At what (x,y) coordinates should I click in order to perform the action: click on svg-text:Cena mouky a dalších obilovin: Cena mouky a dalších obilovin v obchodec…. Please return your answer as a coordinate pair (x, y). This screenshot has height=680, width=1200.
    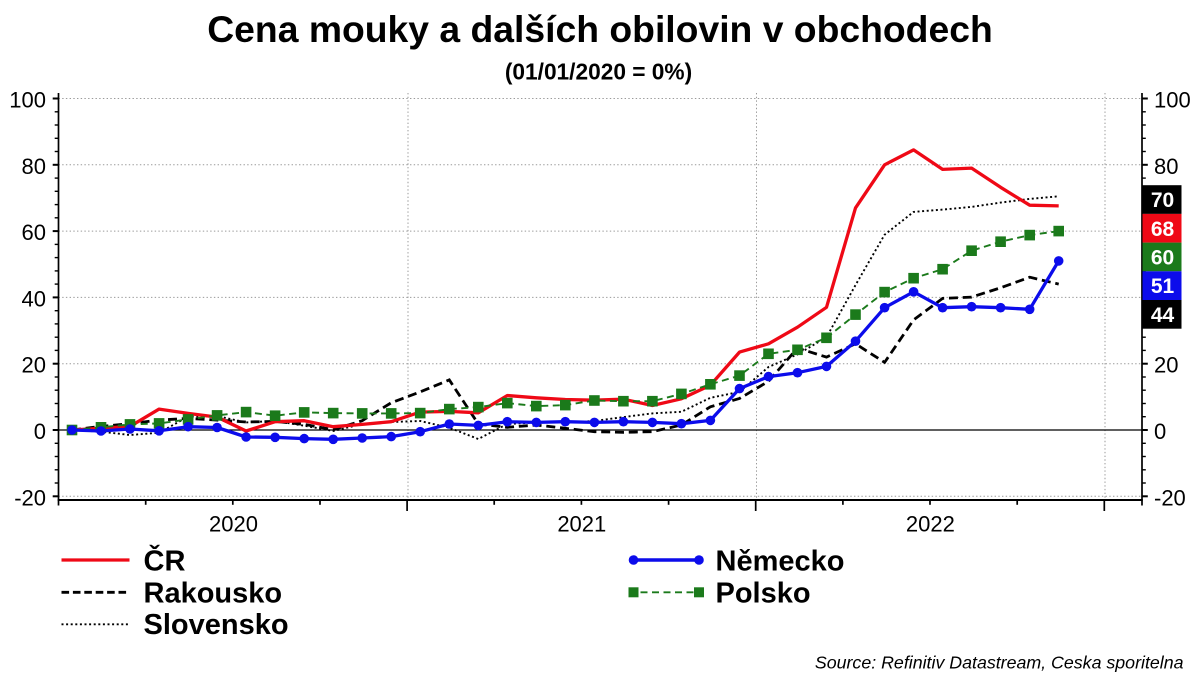
    Looking at the image, I should click on (599, 29).